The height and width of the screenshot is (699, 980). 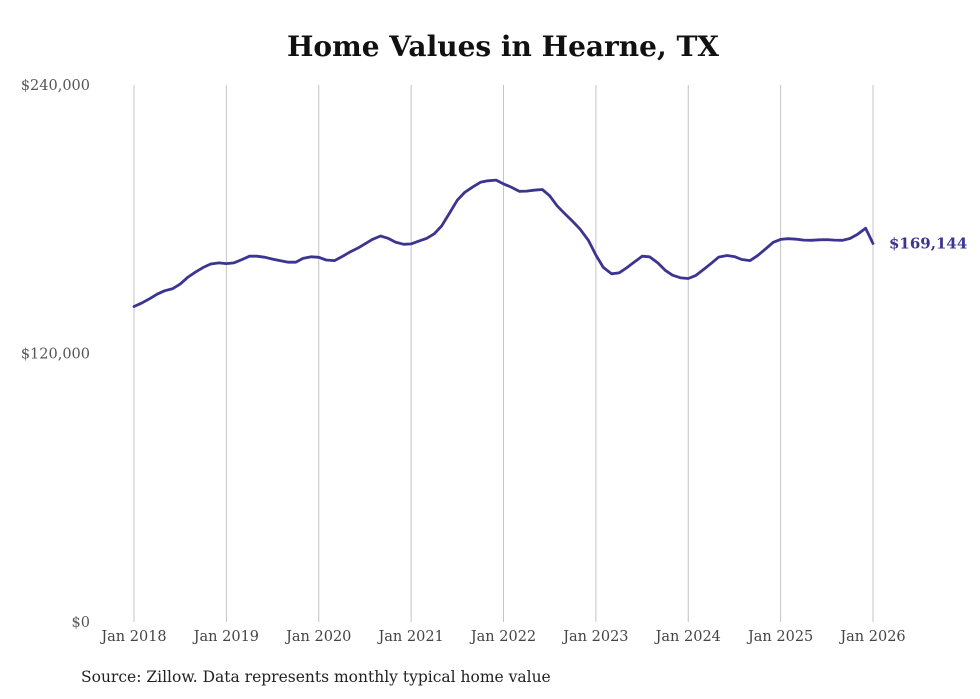 I want to click on y-tick-label: $240,000, so click(x=55, y=86).